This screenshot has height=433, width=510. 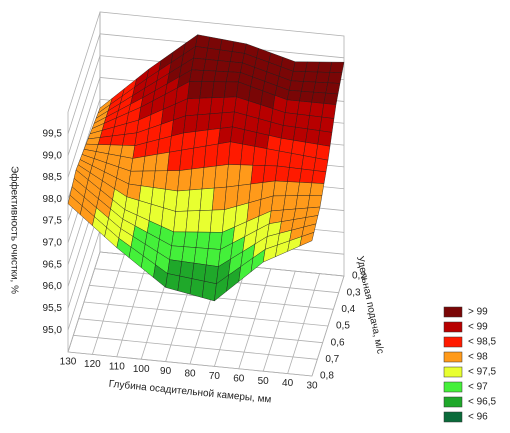 What do you see at coordinates (92, 364) in the screenshot?
I see `x-tick-label: 120` at bounding box center [92, 364].